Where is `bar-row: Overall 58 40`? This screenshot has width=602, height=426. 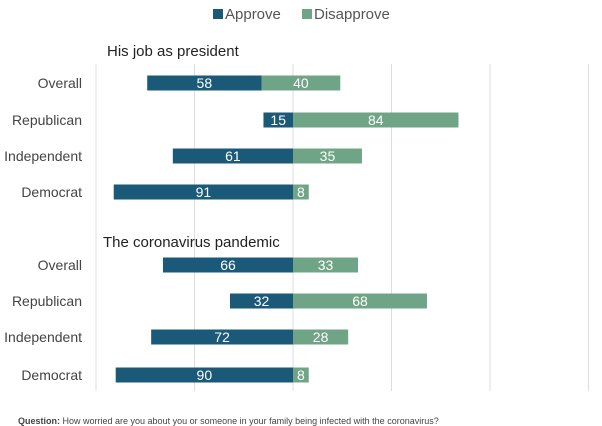
bar-row: Overall 58 40 is located at coordinates (189, 83).